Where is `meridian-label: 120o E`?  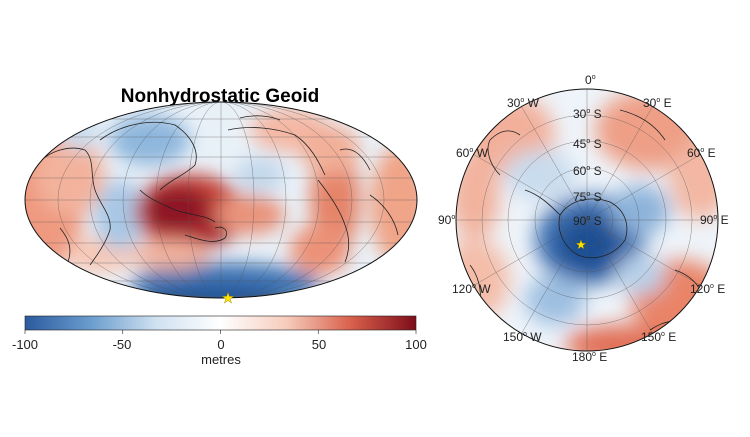 meridian-label: 120o E is located at coordinates (708, 289).